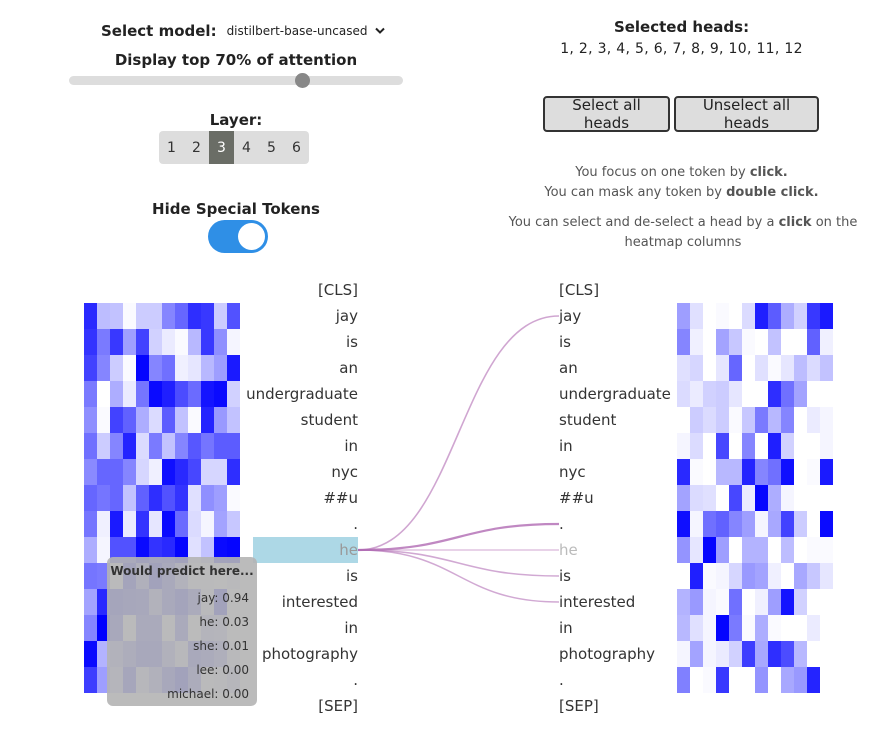  What do you see at coordinates (607, 654) in the screenshot?
I see `right-token: photography` at bounding box center [607, 654].